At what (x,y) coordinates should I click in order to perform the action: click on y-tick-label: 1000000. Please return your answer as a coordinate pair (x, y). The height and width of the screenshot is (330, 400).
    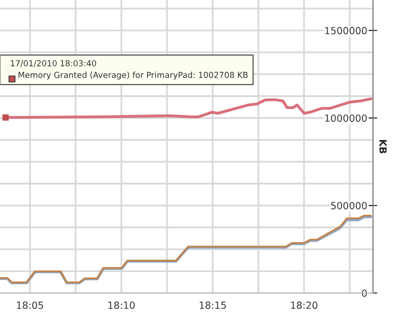
    Looking at the image, I should click on (346, 118).